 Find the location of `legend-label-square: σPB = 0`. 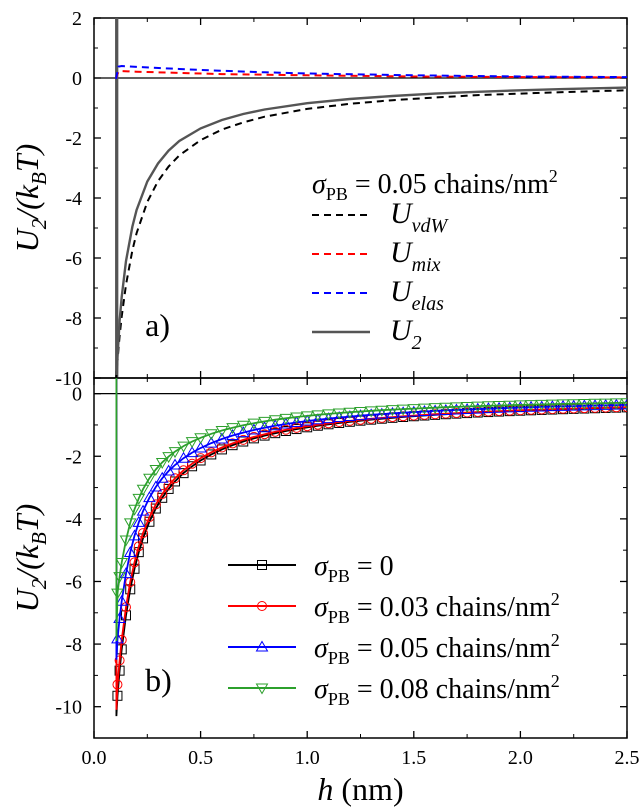

legend-label-square: σPB = 0 is located at coordinates (354, 568).